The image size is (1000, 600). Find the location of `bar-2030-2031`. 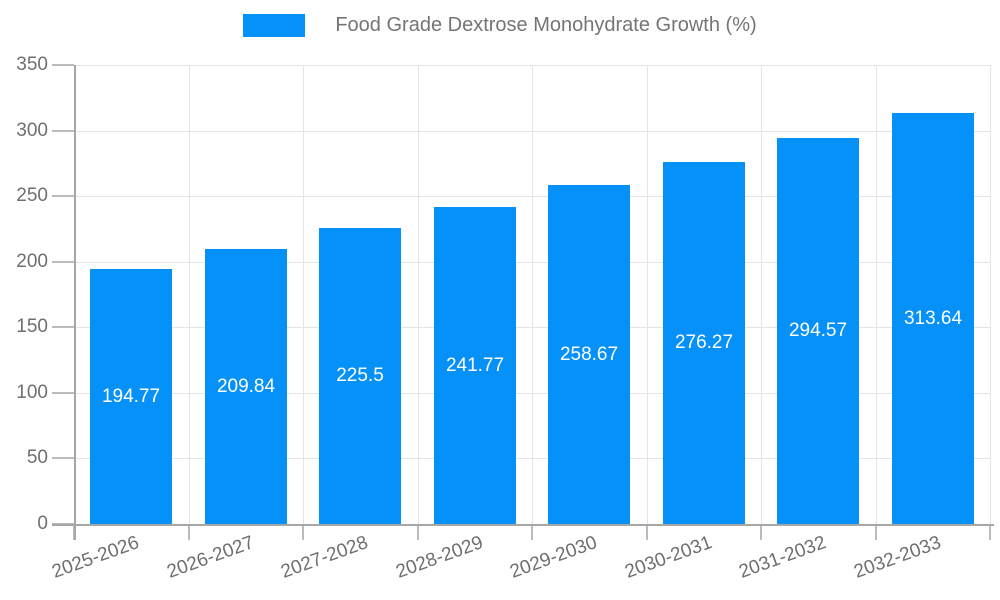

bar-2030-2031 is located at coordinates (704, 343).